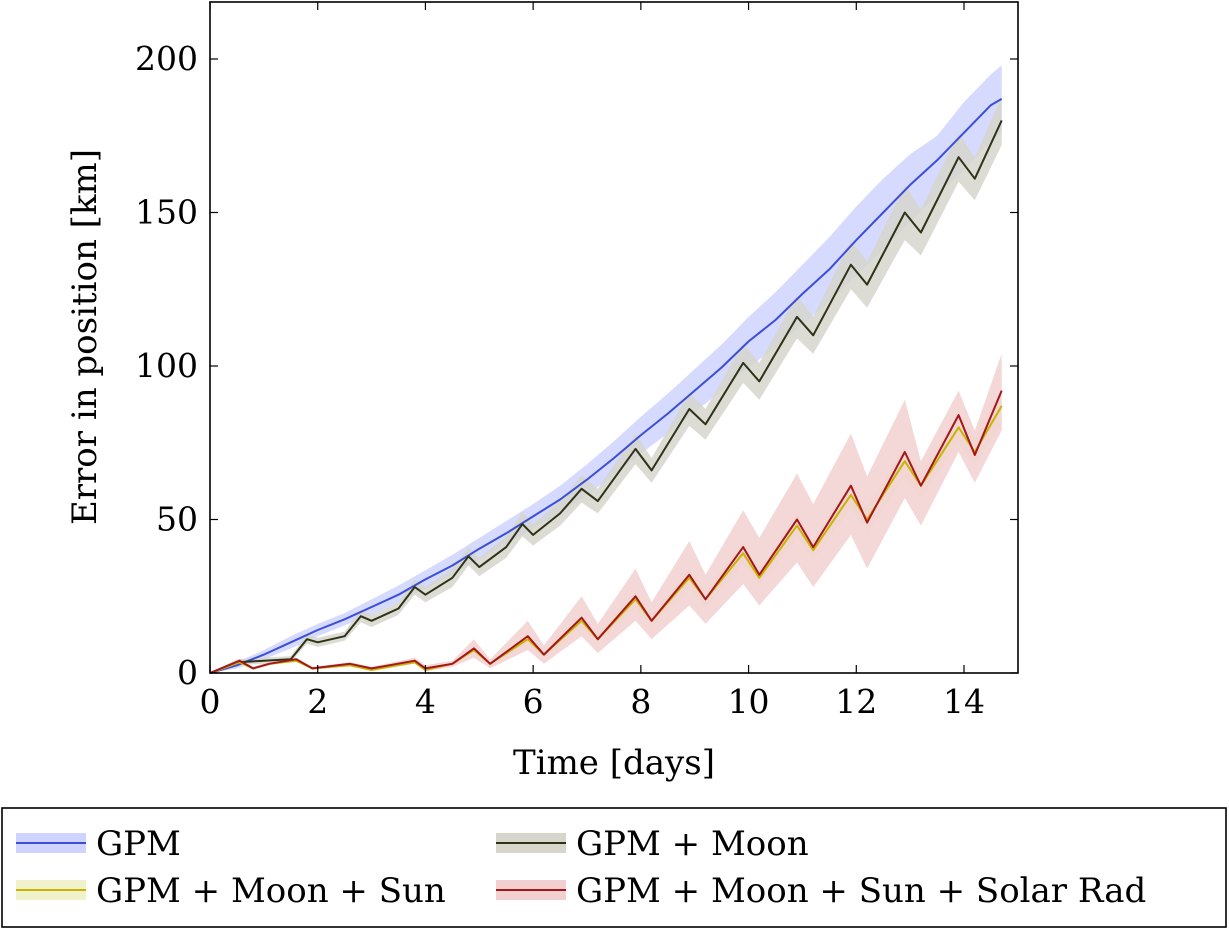 This screenshot has width=1229, height=929. Describe the element at coordinates (166, 212) in the screenshot. I see `y-tick-label-3: 150` at that location.